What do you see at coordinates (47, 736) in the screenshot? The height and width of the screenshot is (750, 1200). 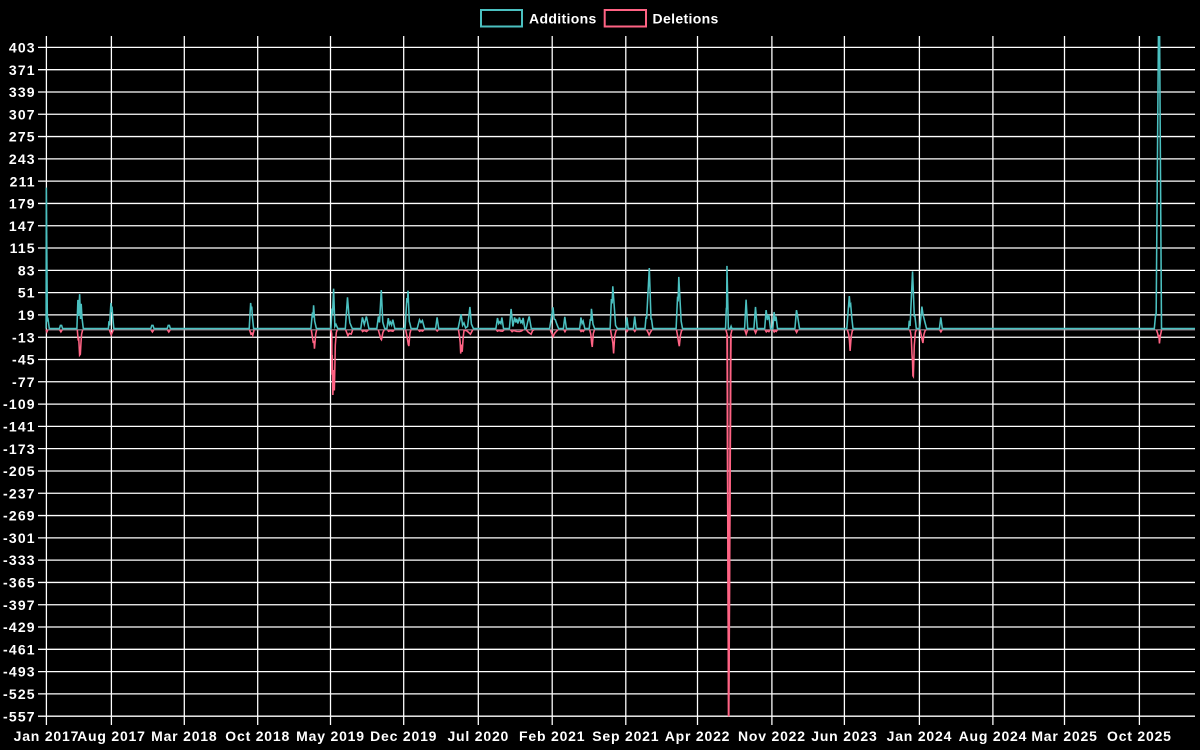 I see `svg-text: Jan 2017` at bounding box center [47, 736].